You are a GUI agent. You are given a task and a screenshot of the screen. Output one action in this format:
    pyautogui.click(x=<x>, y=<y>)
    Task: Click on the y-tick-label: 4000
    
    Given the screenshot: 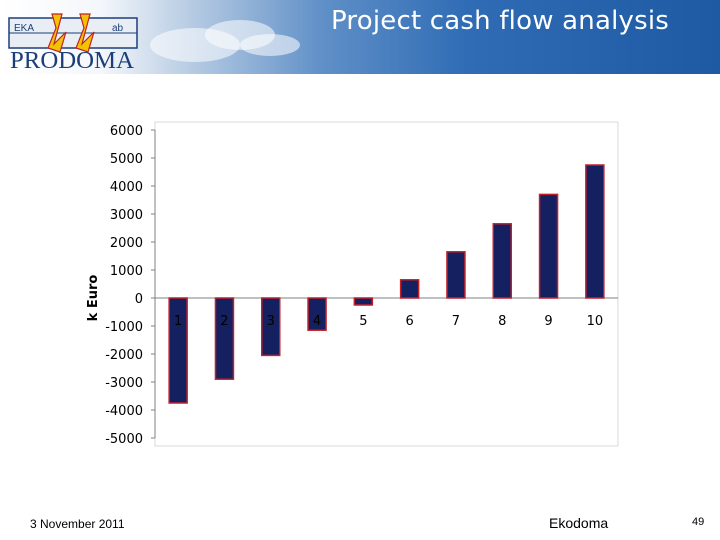 What is the action you would take?
    pyautogui.click(x=126, y=187)
    